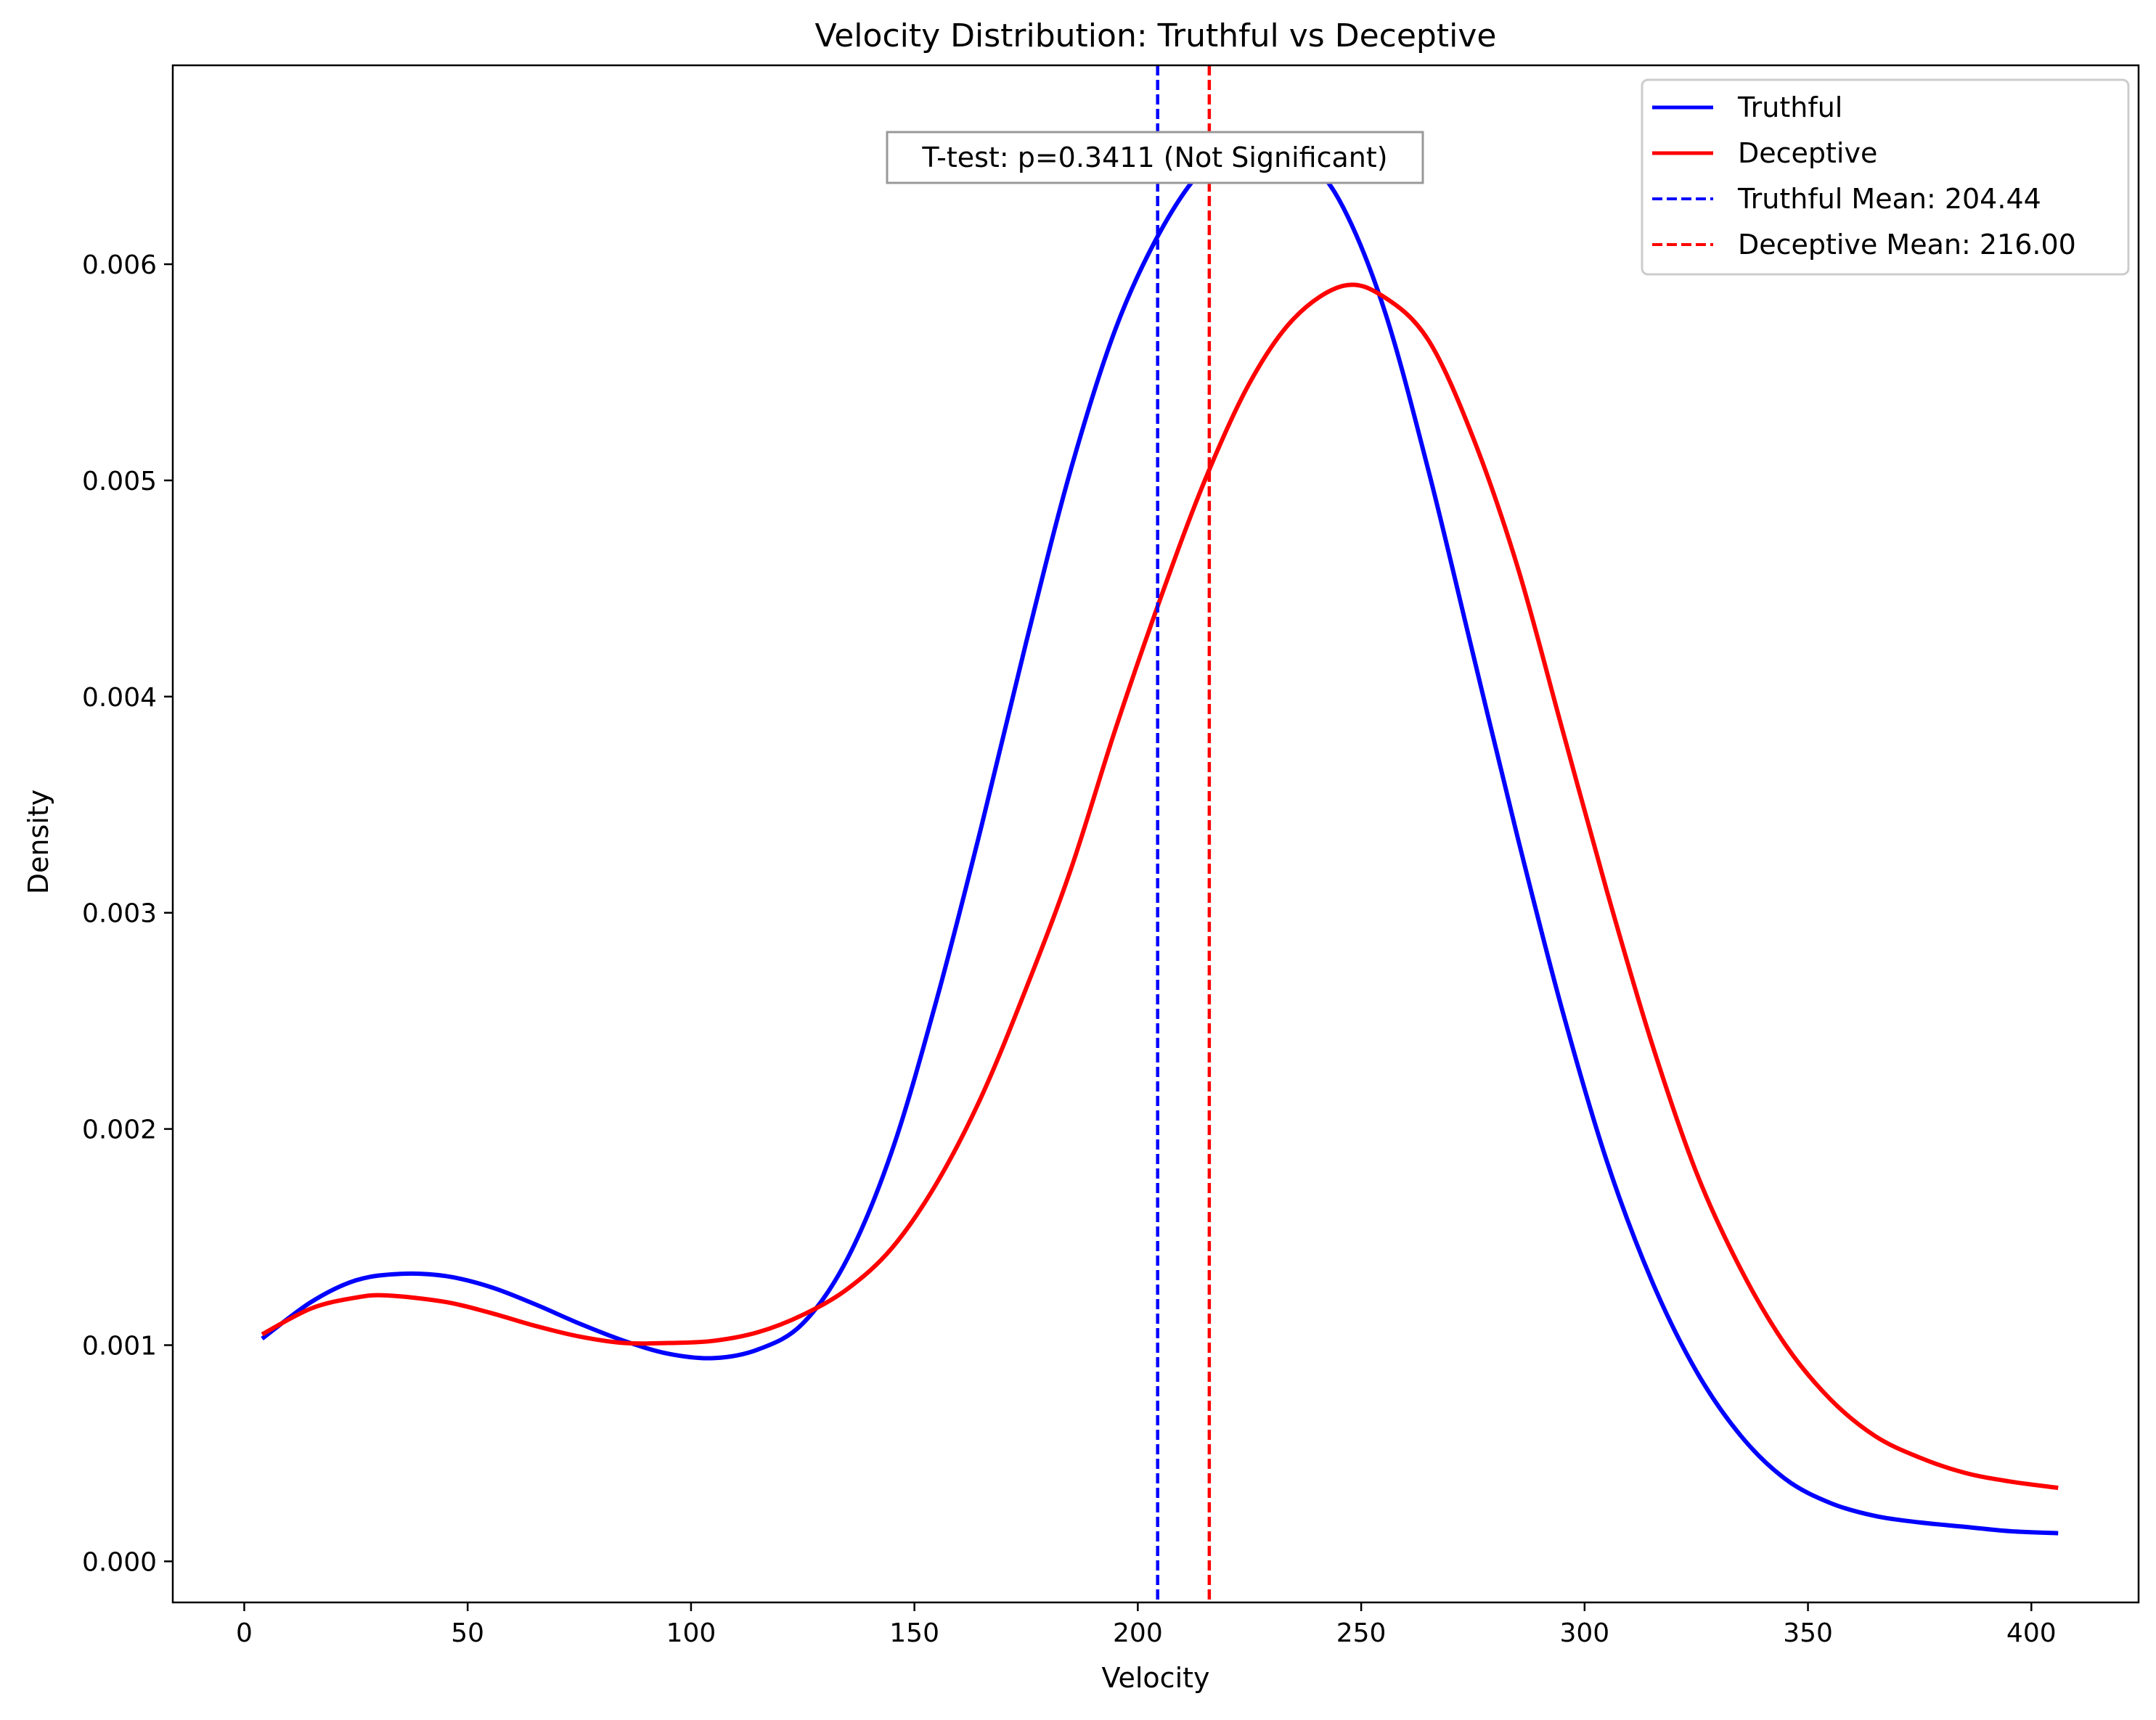 This screenshot has height=1720, width=2156. What do you see at coordinates (2032, 1633) in the screenshot?
I see `x-tick-label: 400` at bounding box center [2032, 1633].